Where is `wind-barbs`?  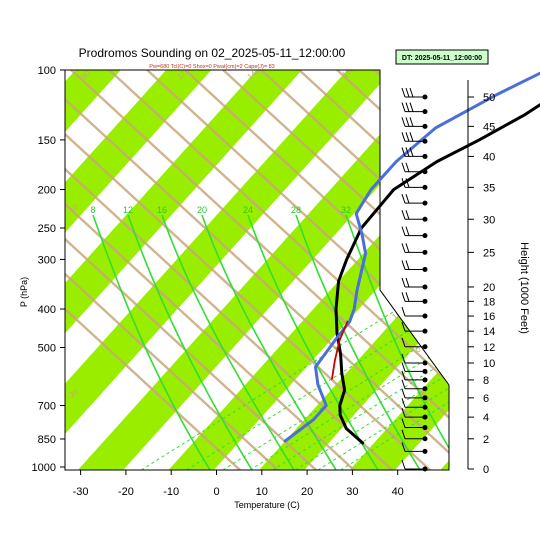 wind-barbs is located at coordinates (414, 279).